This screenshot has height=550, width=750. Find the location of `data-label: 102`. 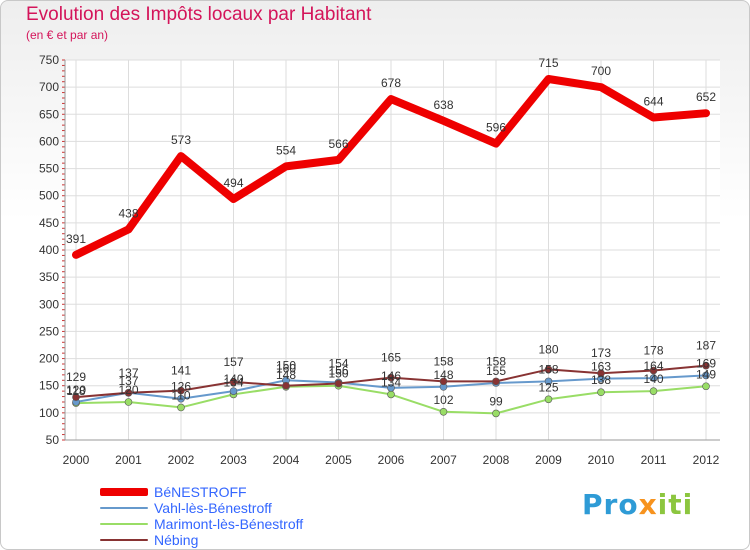

data-label: 102 is located at coordinates (443, 400).